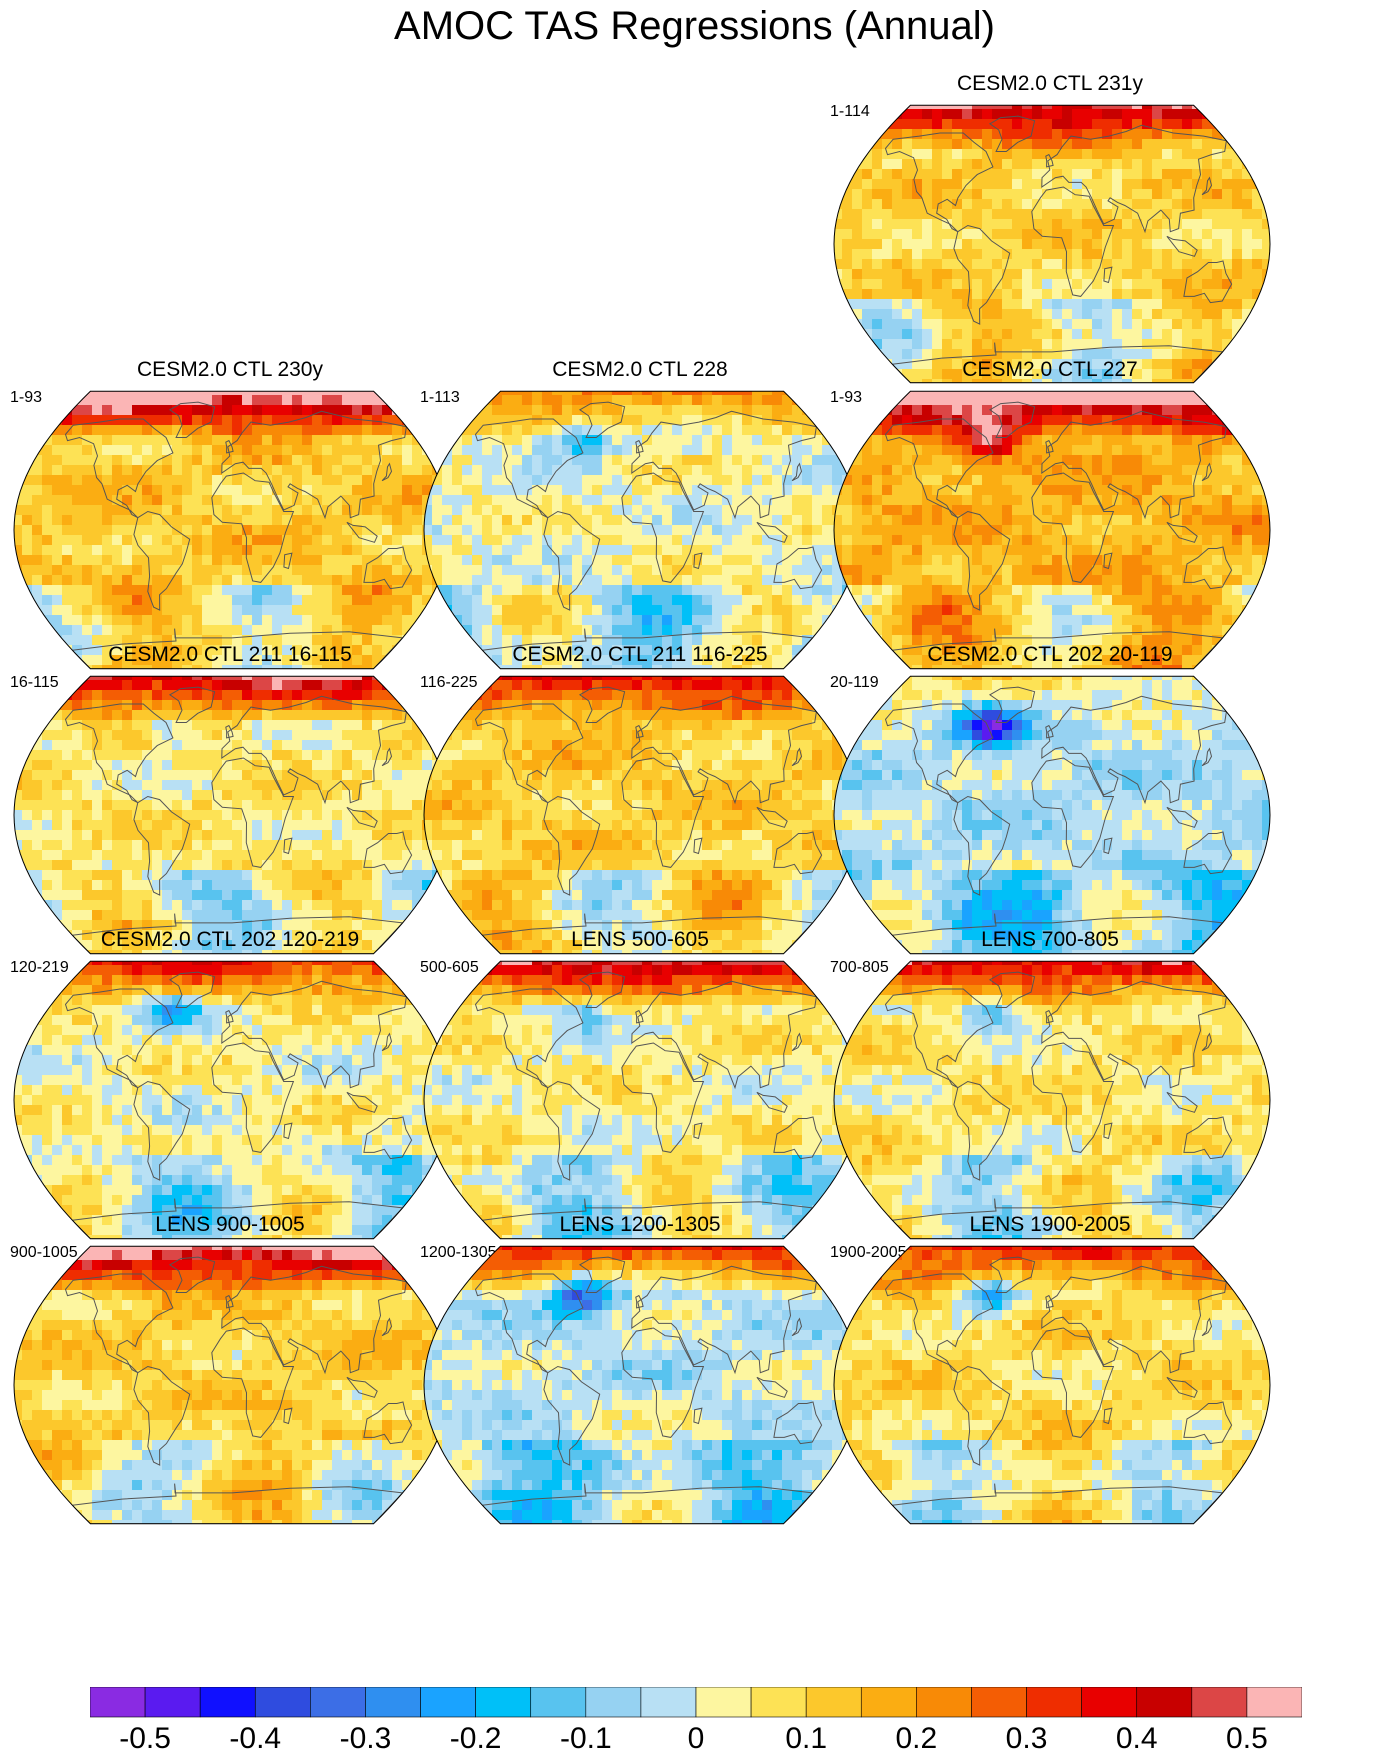  I want to click on panel-title: LENS 1200-1305, so click(640, 1224).